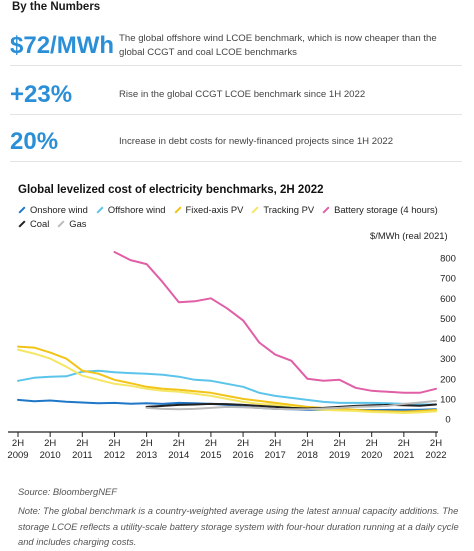 The image size is (474, 551). Describe the element at coordinates (82, 455) in the screenshot. I see `x-tick-label: 2011` at that location.